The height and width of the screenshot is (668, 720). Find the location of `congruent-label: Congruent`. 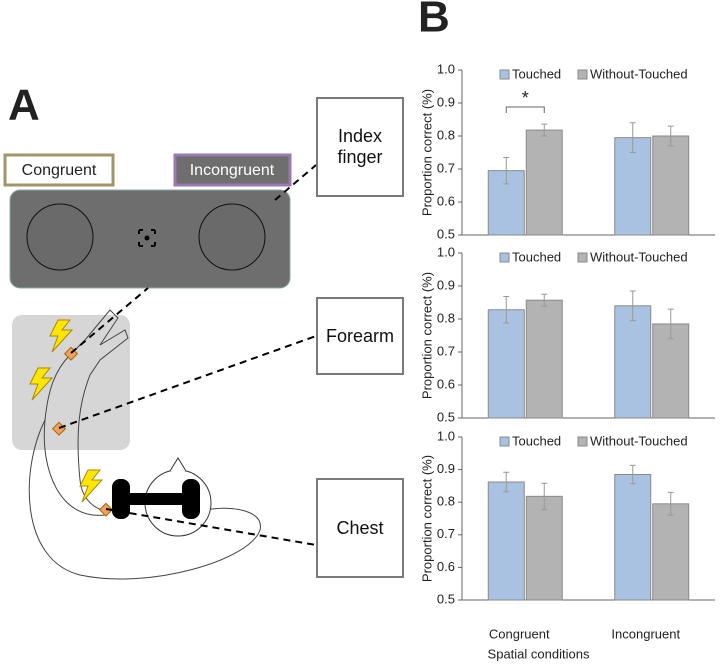

congruent-label: Congruent is located at coordinates (59, 170).